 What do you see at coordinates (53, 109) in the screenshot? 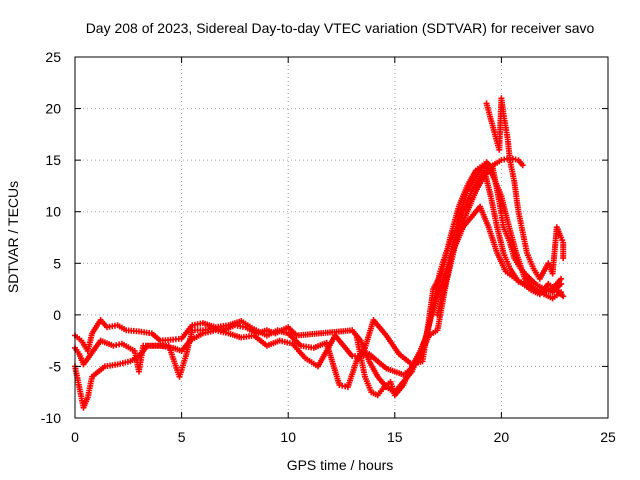
I see `y-tick-label: 20` at bounding box center [53, 109].